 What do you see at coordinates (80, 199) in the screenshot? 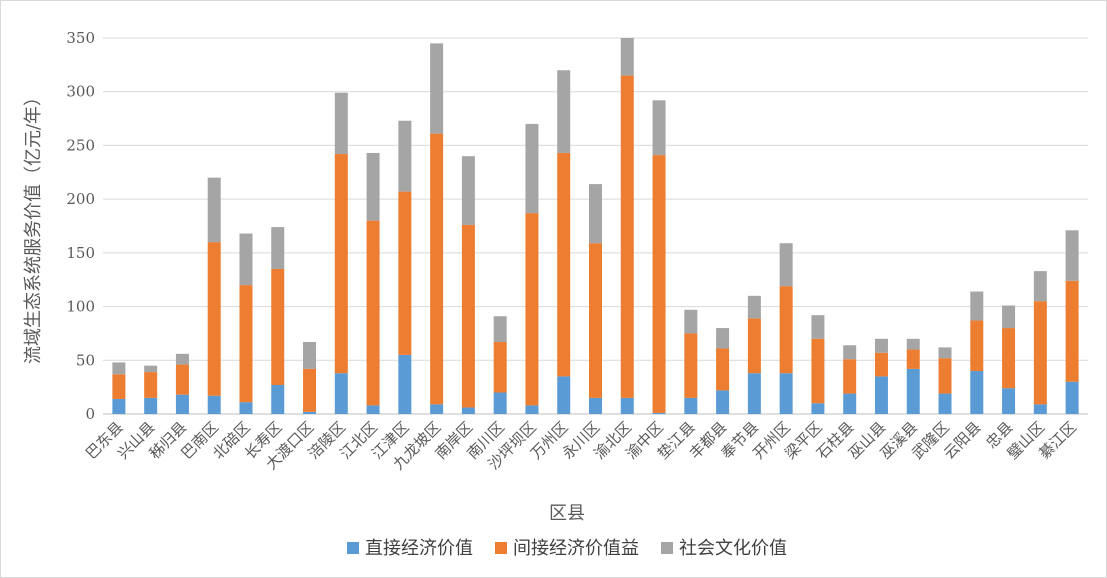
I see `y-tick-label: 200` at bounding box center [80, 199].